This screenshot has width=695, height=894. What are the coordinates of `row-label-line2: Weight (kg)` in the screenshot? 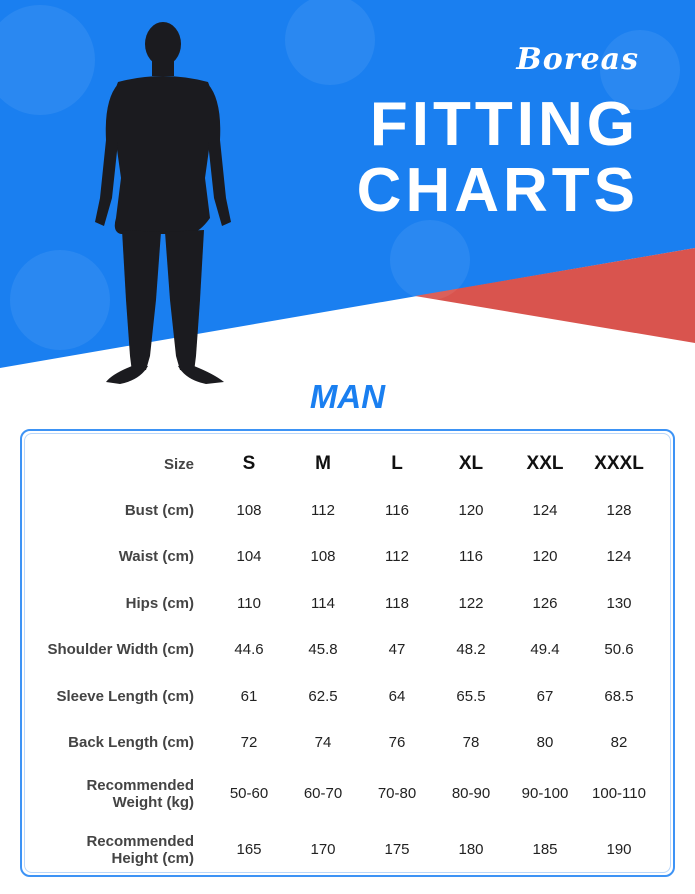 It's located at (153, 802).